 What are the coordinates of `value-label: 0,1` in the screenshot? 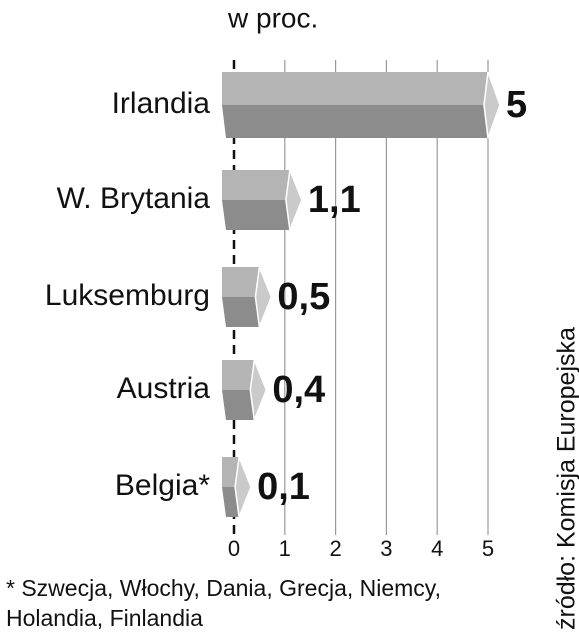 It's located at (283, 487).